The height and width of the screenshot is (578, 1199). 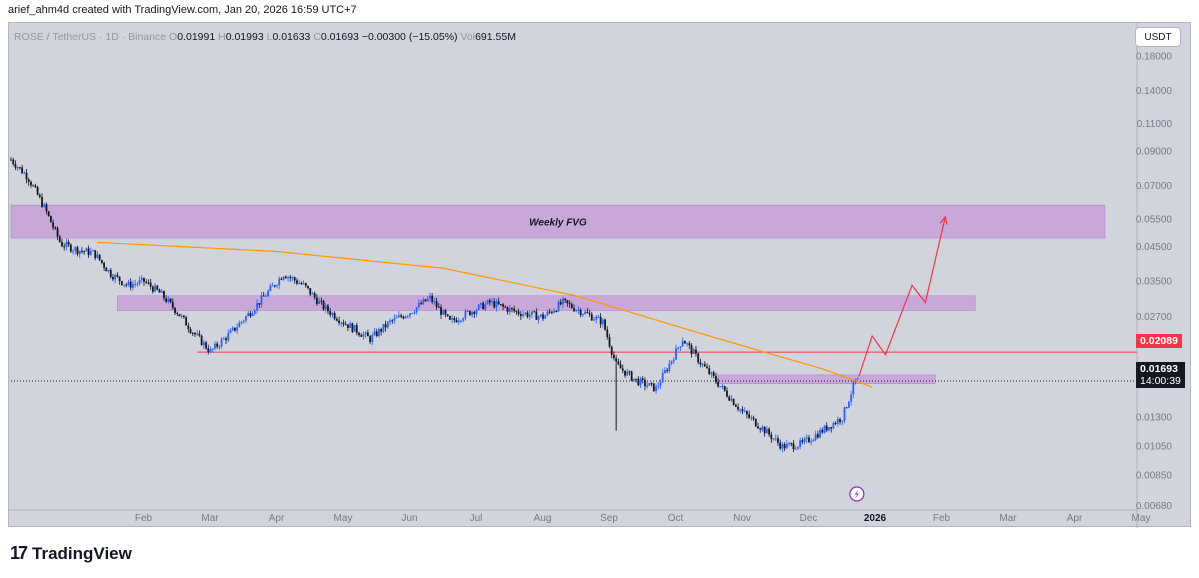 I want to click on x-tick-label: Jun, so click(x=409, y=518).